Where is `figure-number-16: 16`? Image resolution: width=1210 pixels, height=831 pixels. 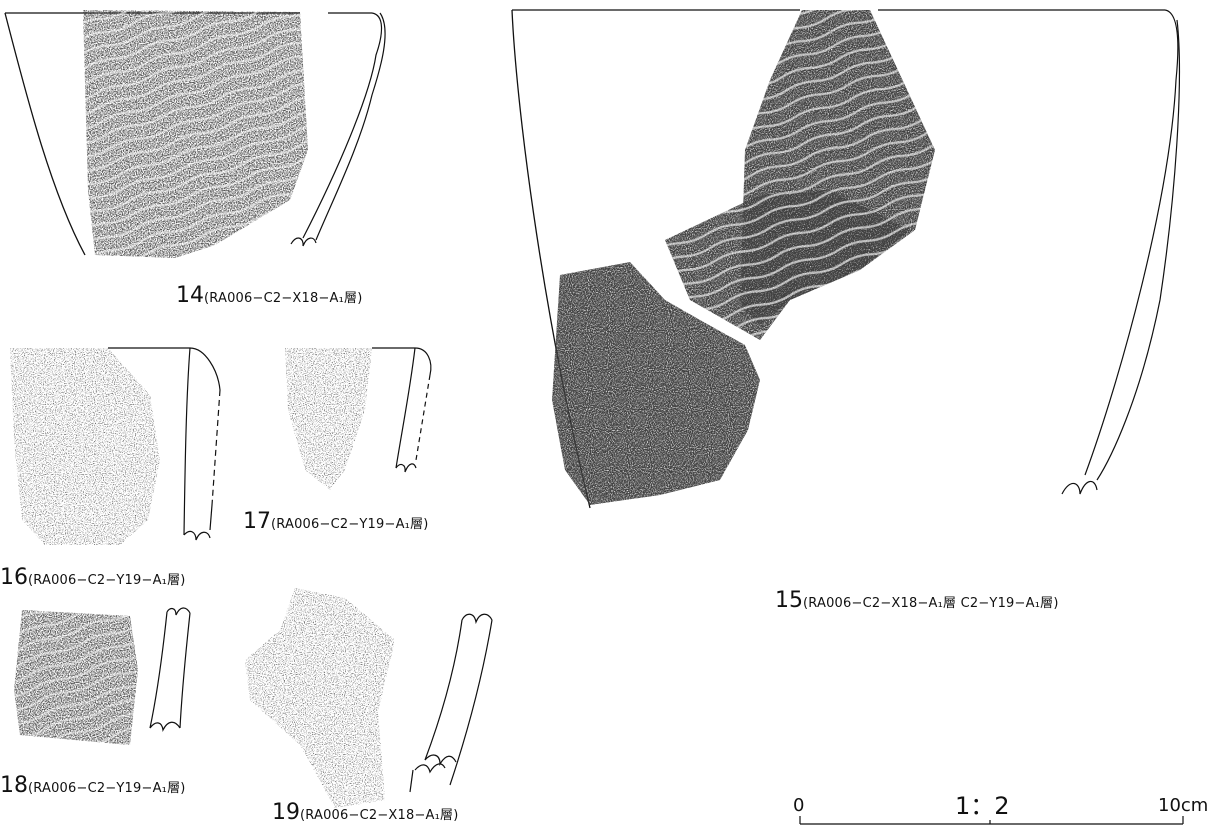 figure-number-16: 16 is located at coordinates (14, 577).